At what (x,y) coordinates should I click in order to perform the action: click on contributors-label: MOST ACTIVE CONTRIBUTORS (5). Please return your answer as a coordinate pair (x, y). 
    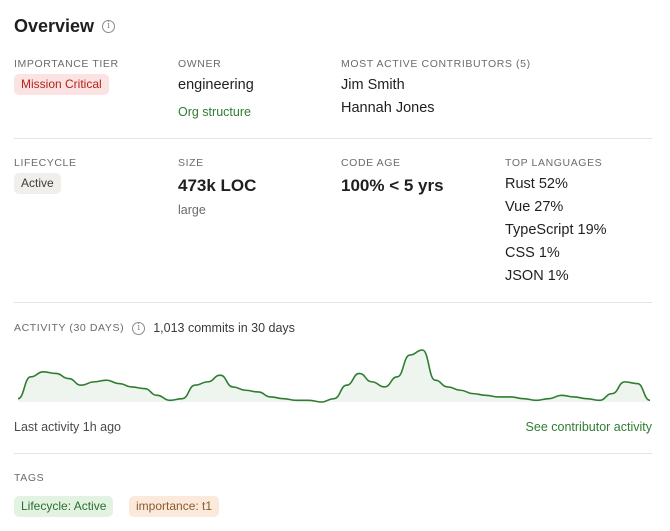
    Looking at the image, I should click on (436, 64).